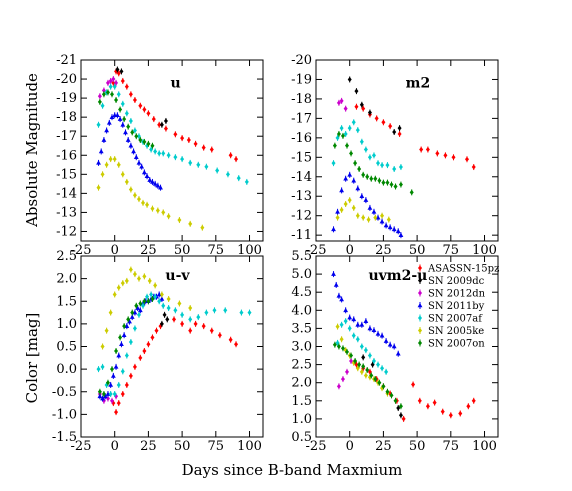 The image size is (572, 491). I want to click on x-tick-label: -25, so click(81, 446).